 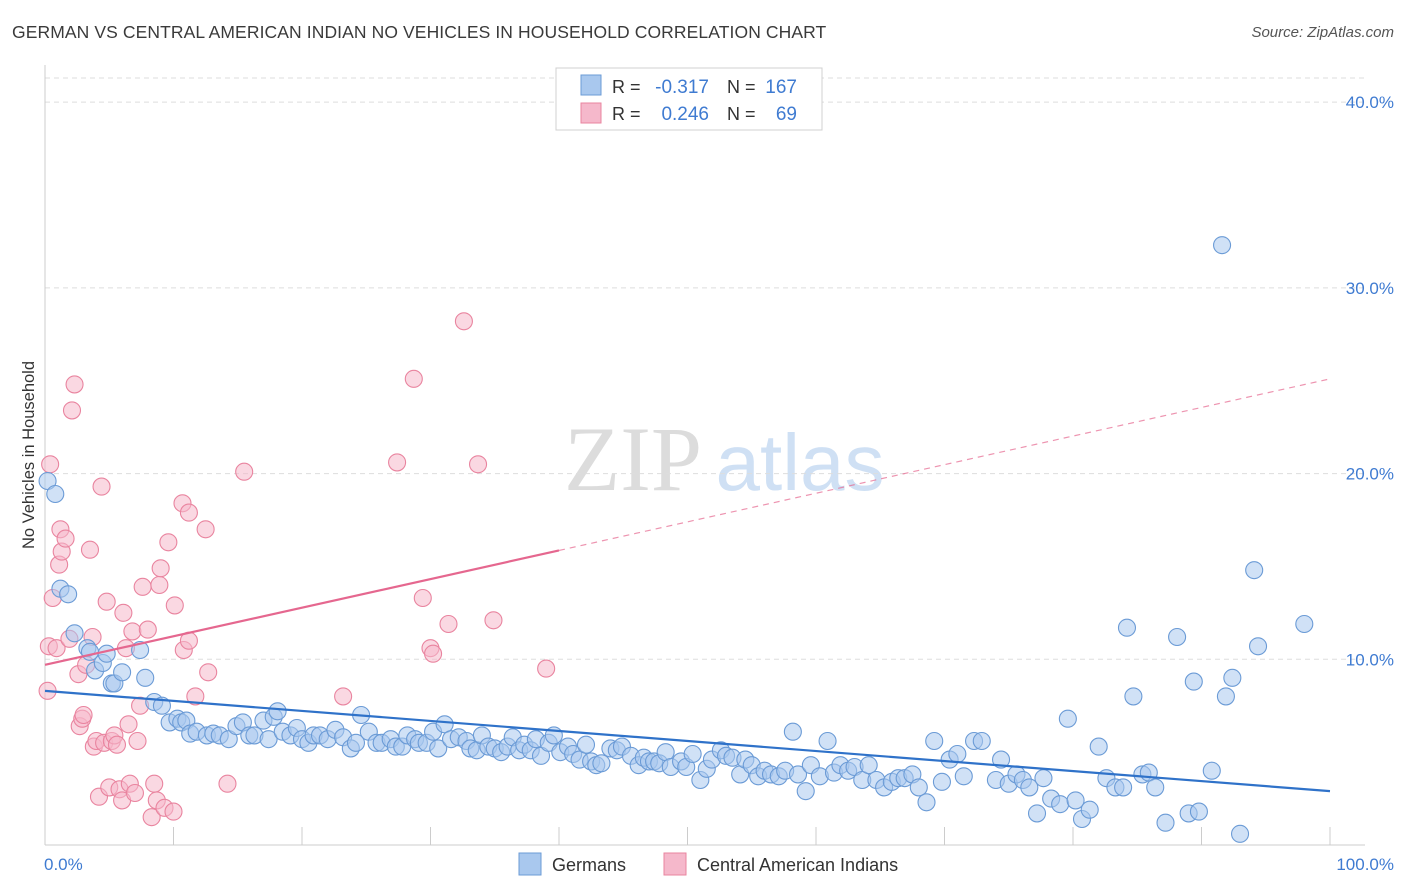 What do you see at coordinates (781, 87) in the screenshot?
I see `n-value-germans: 167` at bounding box center [781, 87].